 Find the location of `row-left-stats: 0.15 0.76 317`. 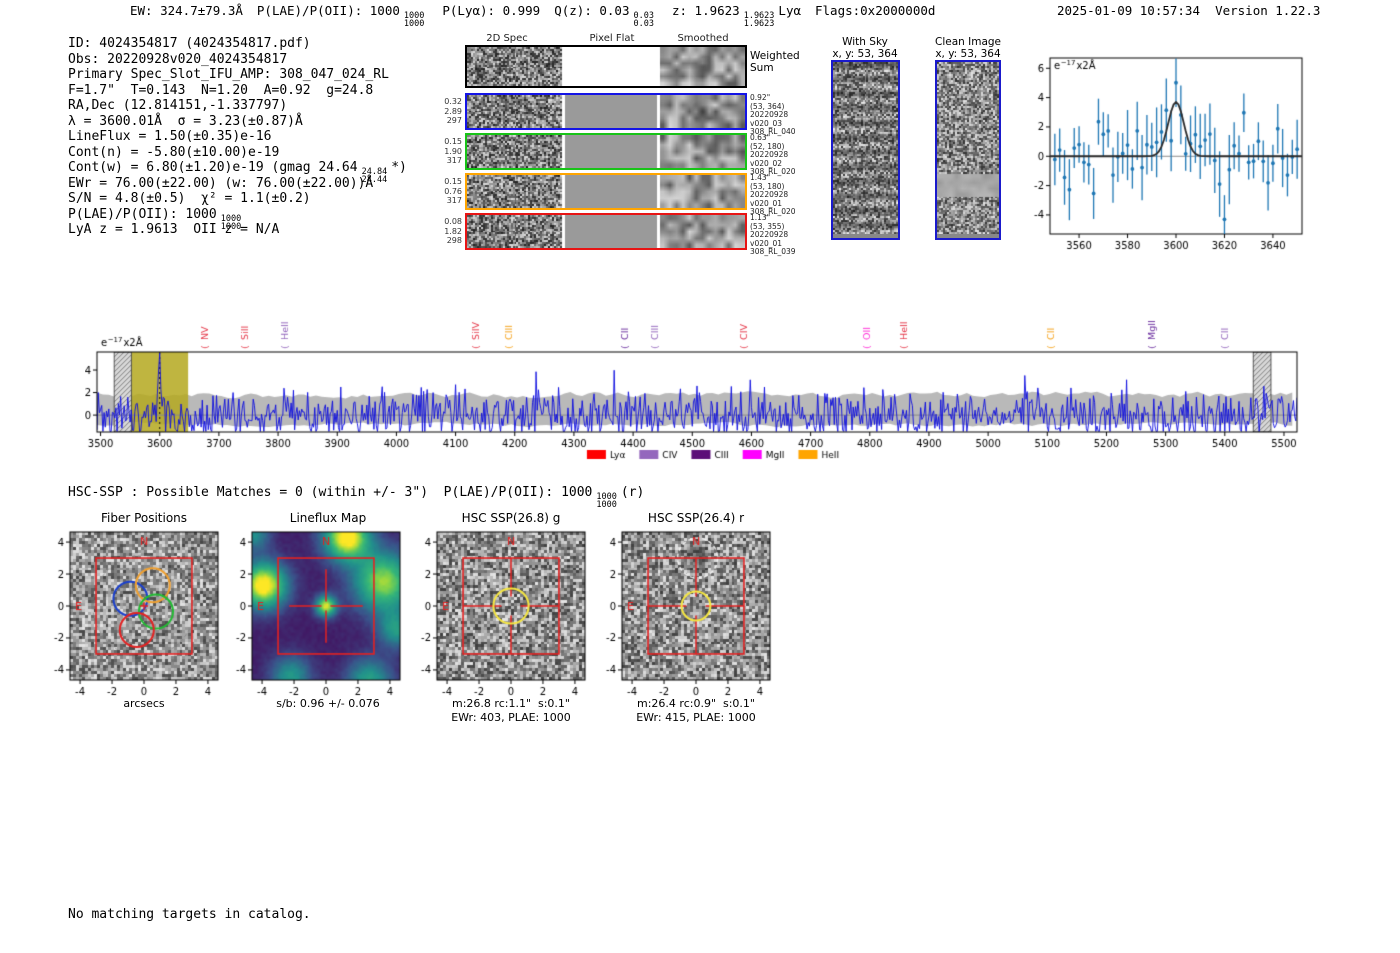

row-left-stats: 0.15 0.76 317 is located at coordinates (453, 191).